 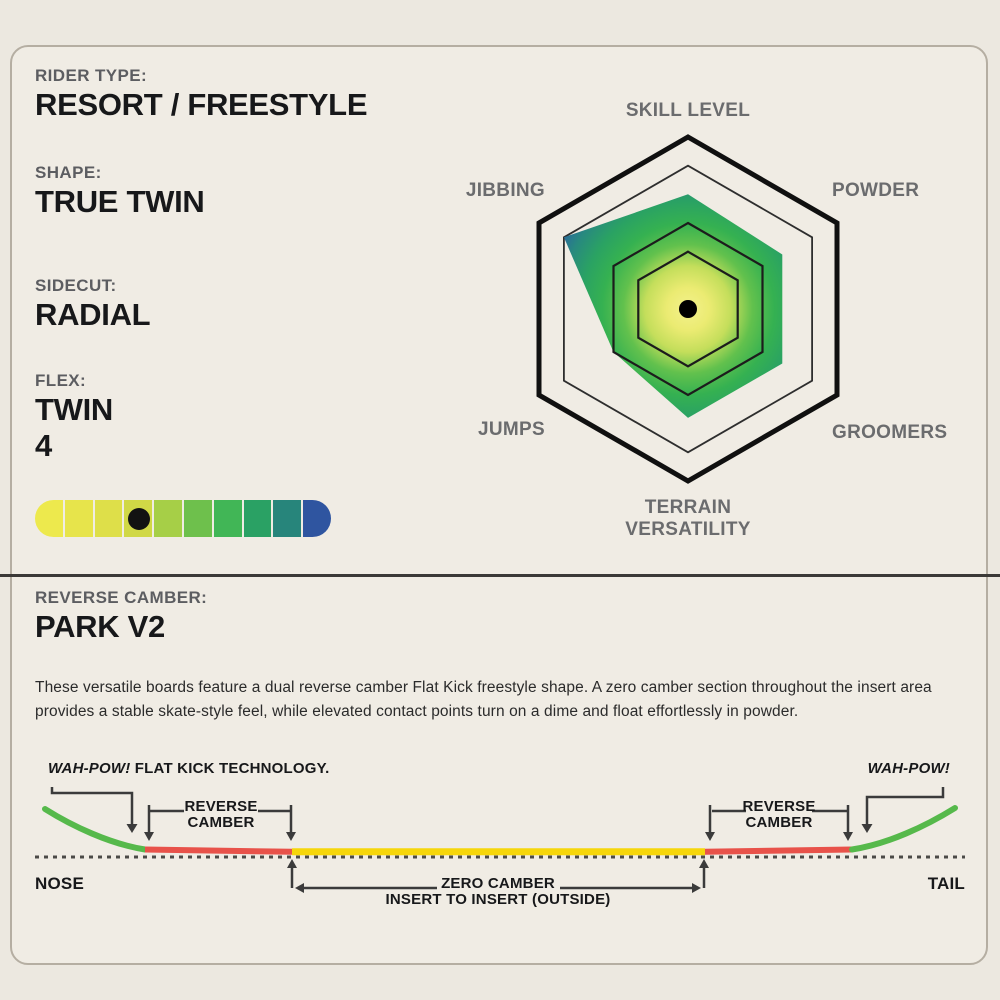 What do you see at coordinates (221, 814) in the screenshot?
I see `reverse-camber-left-label: REVERSE CAMBER` at bounding box center [221, 814].